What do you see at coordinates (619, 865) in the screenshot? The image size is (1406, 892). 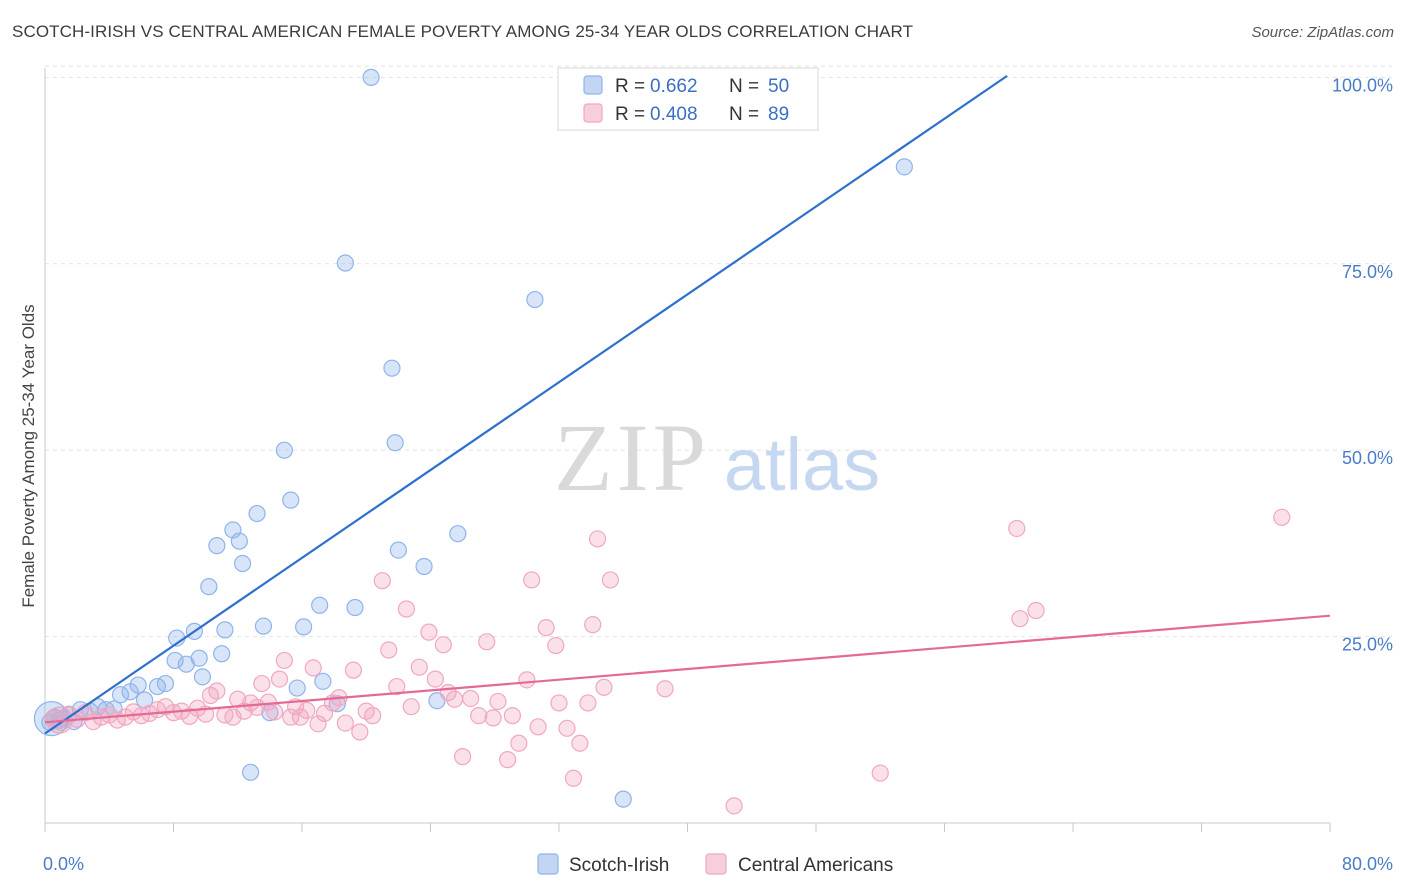 I see `bottom-legend-label-scotch-irish: Scotch-Irish` at bounding box center [619, 865].